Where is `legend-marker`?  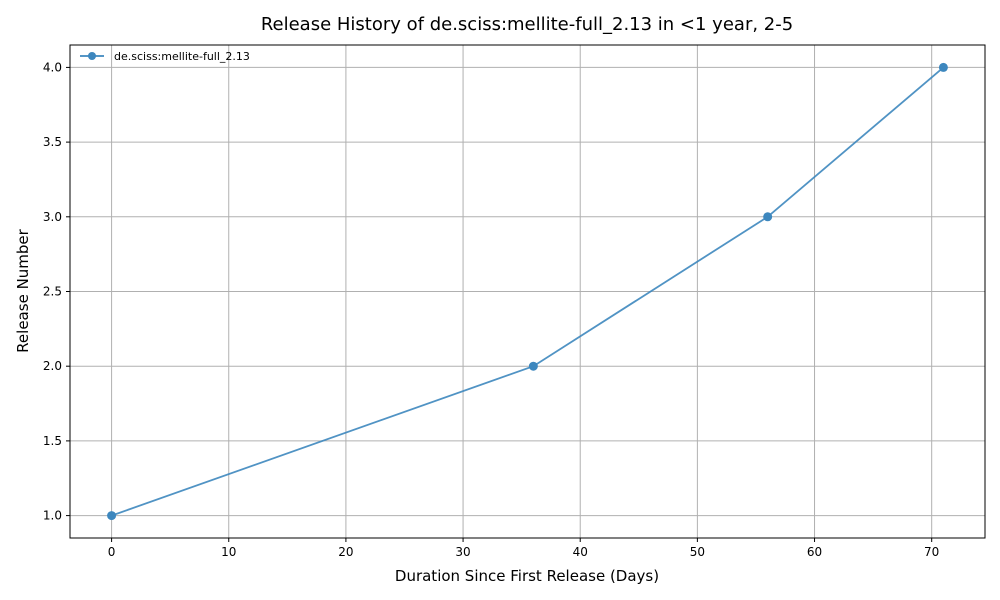 legend-marker is located at coordinates (92, 56).